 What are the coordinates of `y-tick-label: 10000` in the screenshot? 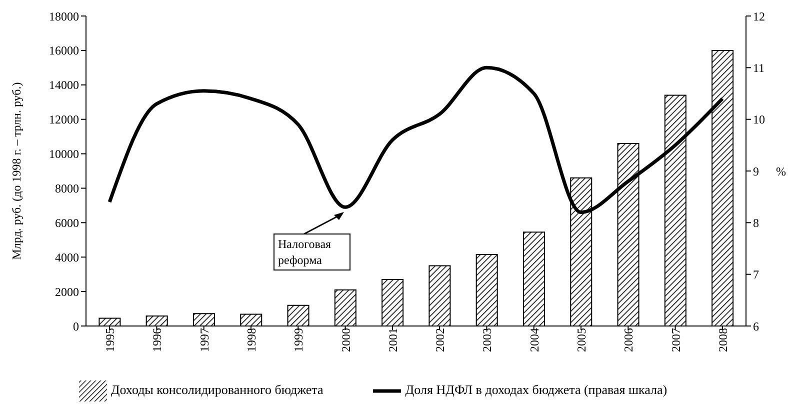 It's located at (64, 154).